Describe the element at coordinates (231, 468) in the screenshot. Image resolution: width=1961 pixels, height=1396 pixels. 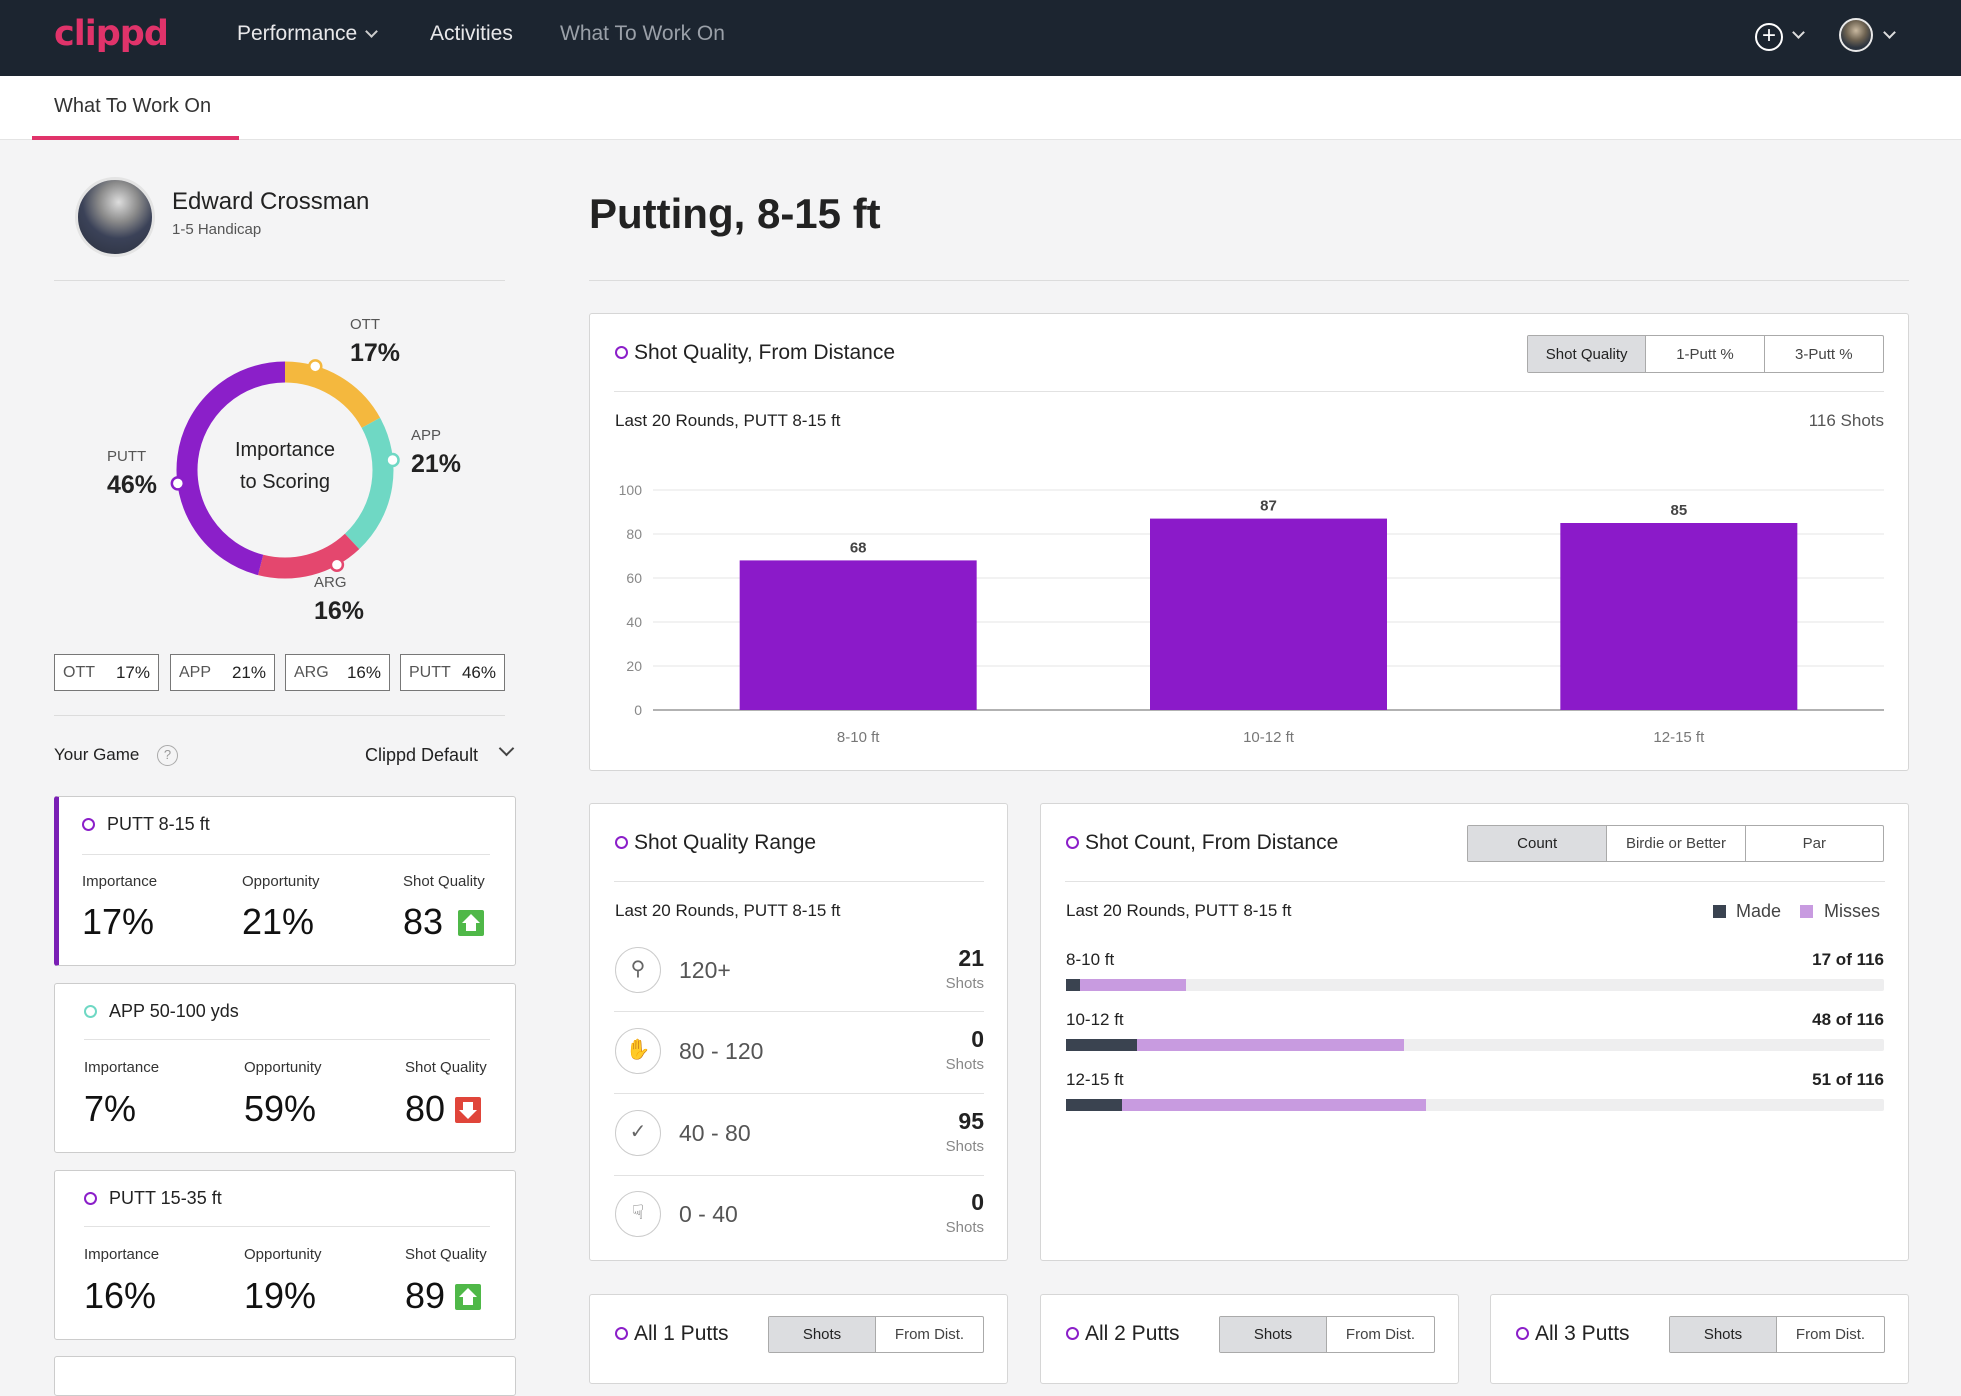
I see `donut-segment-putt` at that location.